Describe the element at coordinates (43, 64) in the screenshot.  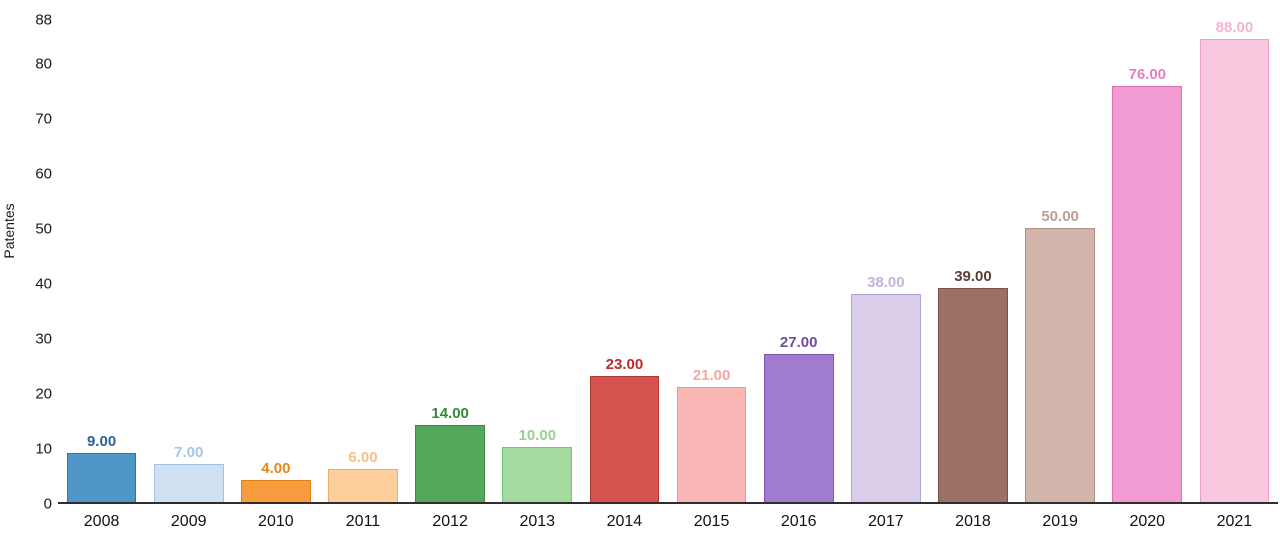
I see `y-tick-label: 80` at that location.